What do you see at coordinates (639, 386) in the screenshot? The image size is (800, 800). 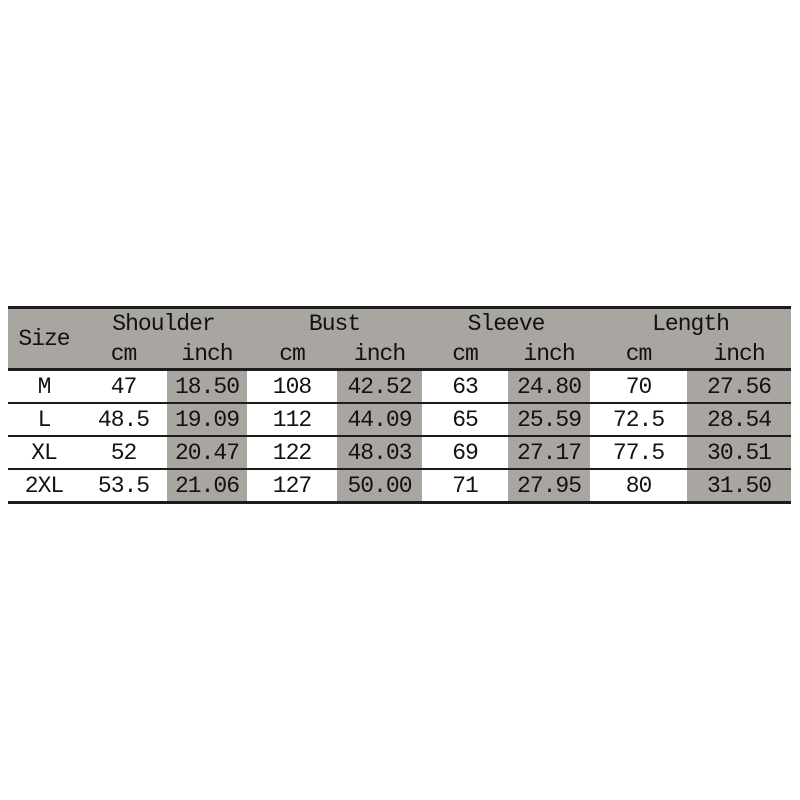 I see `cell-length-cm: 70` at bounding box center [639, 386].